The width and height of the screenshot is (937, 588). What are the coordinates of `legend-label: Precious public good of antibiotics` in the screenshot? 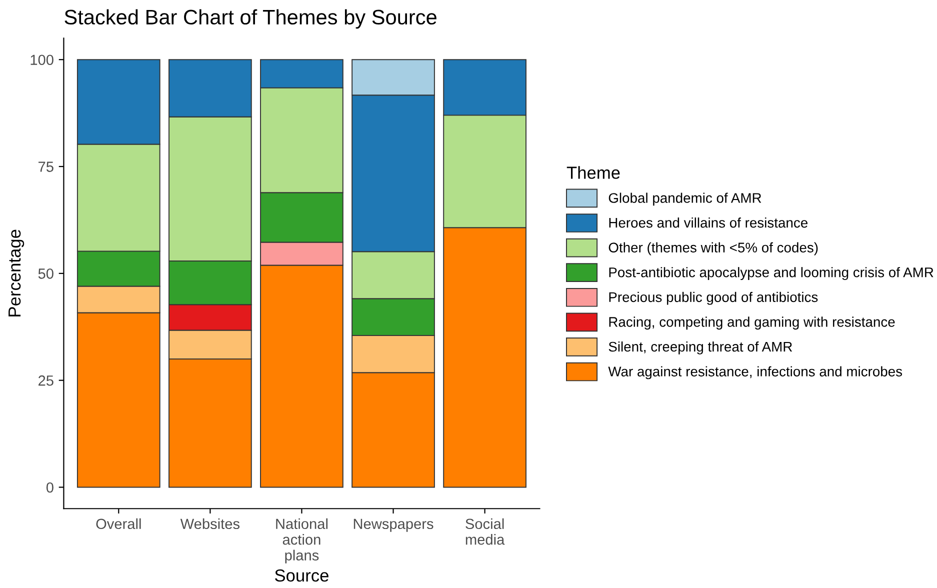 It's located at (713, 298).